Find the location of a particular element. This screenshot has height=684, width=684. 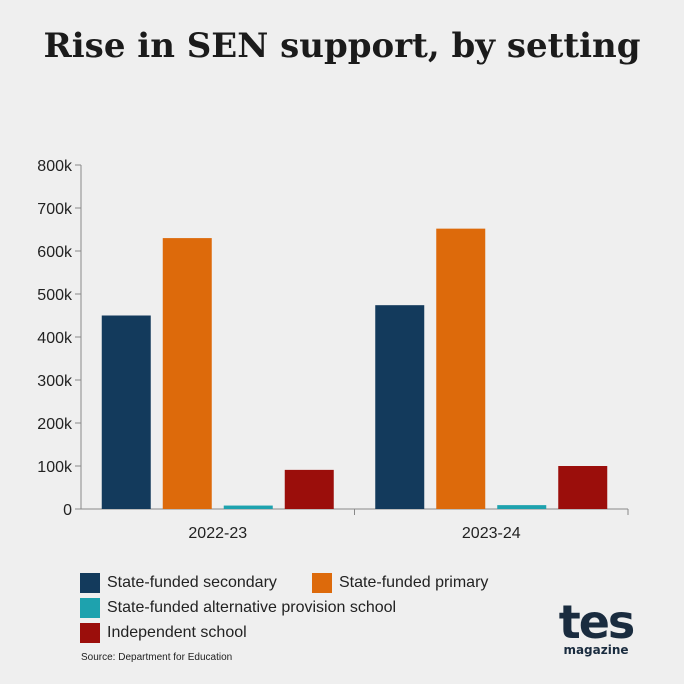

y-tick-label: 500k is located at coordinates (55, 295).